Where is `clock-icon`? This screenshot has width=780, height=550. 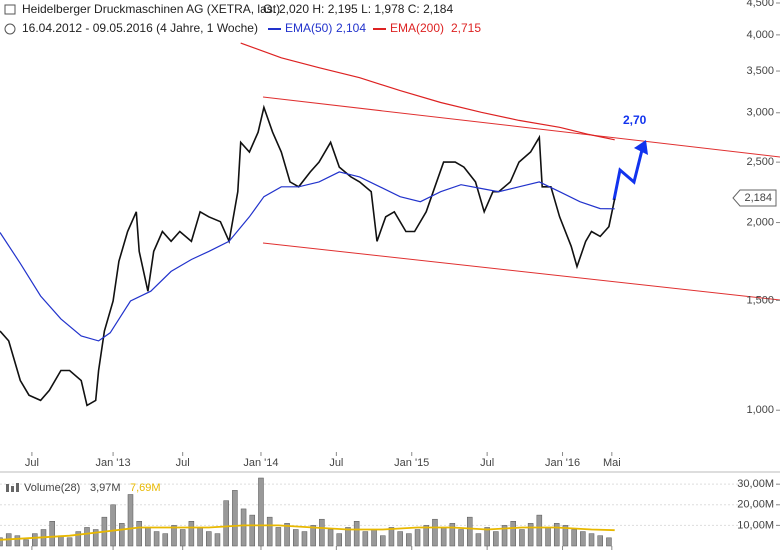 clock-icon is located at coordinates (10, 29).